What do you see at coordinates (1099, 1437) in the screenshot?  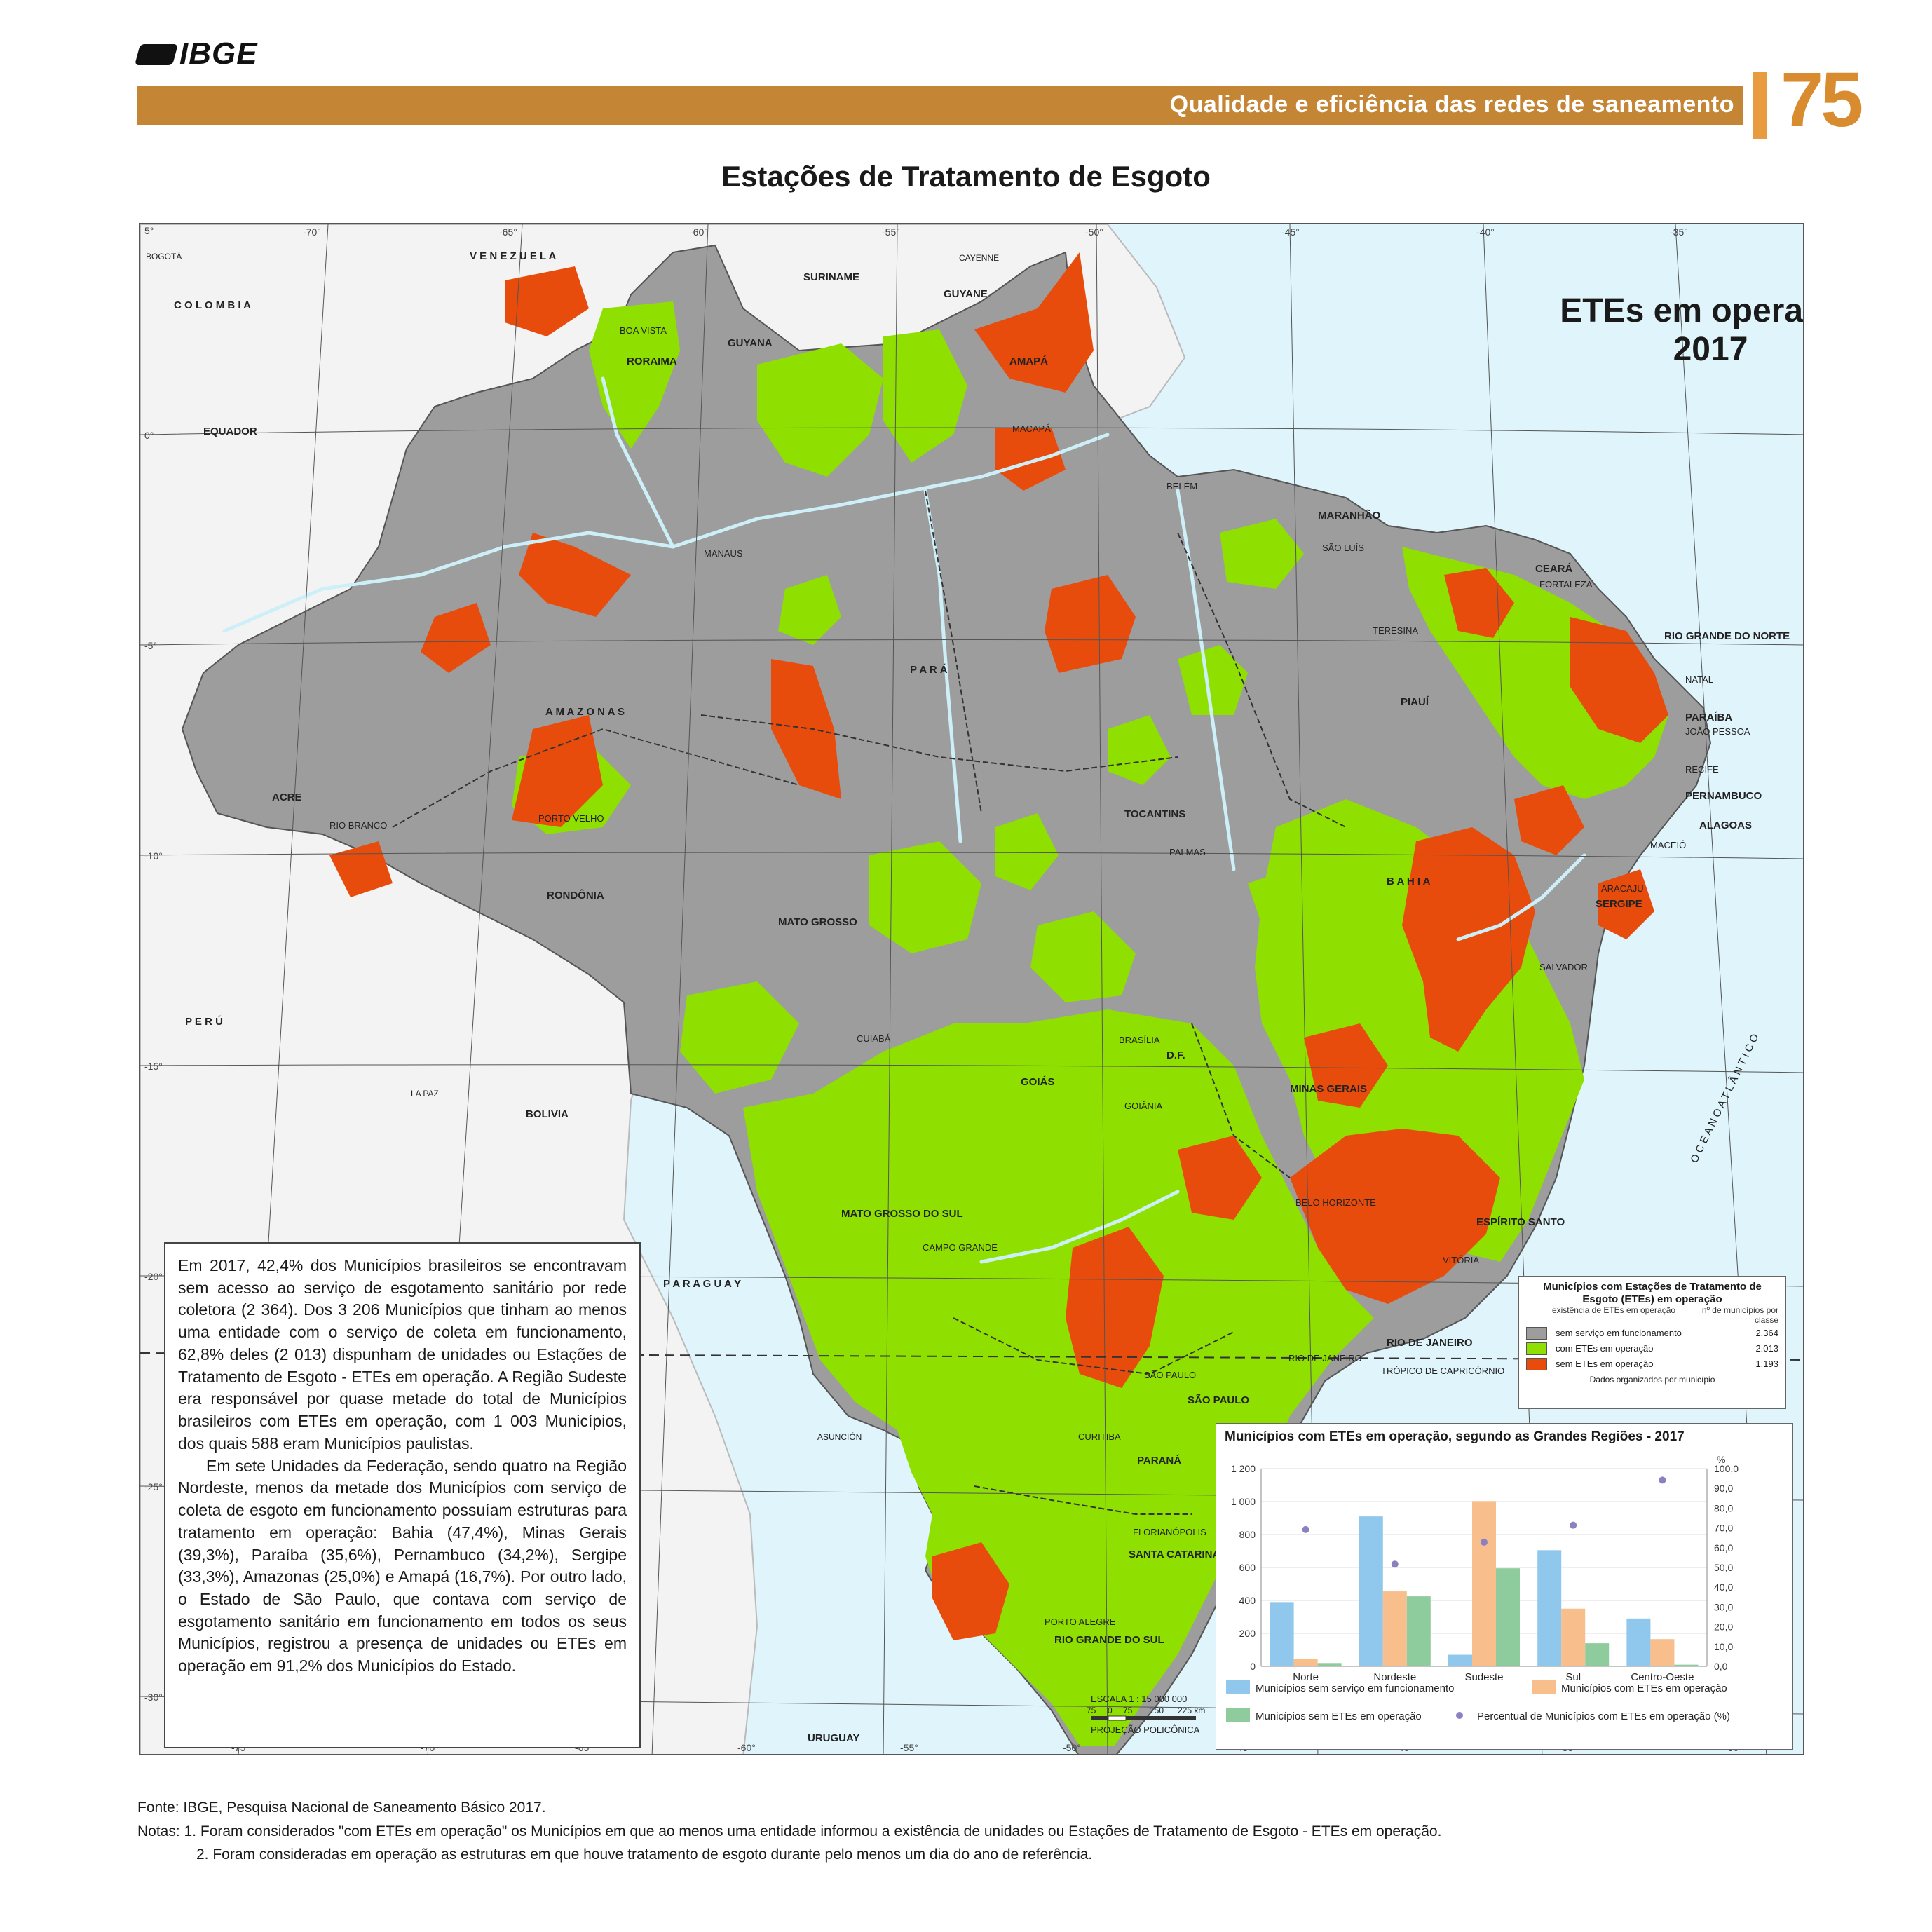 I see `capital-label: CURITIBA` at bounding box center [1099, 1437].